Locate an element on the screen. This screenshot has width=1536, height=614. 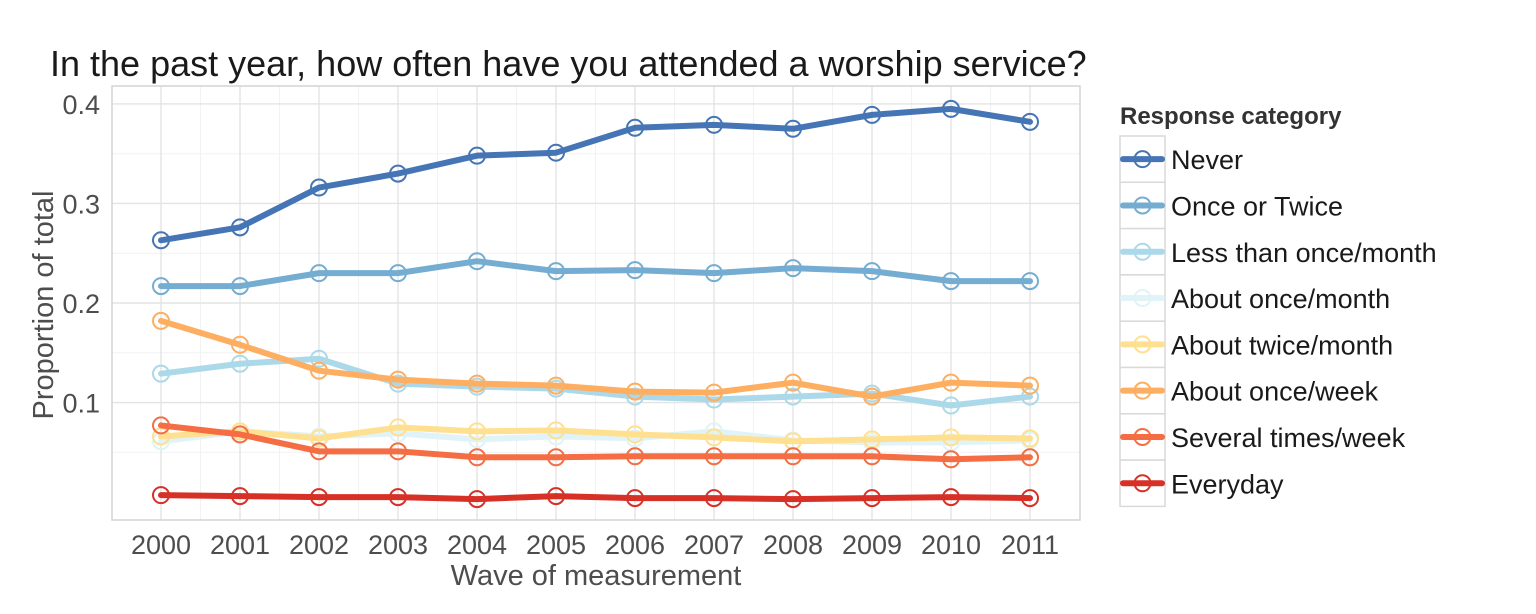
x-tick-label: 2007 is located at coordinates (714, 545).